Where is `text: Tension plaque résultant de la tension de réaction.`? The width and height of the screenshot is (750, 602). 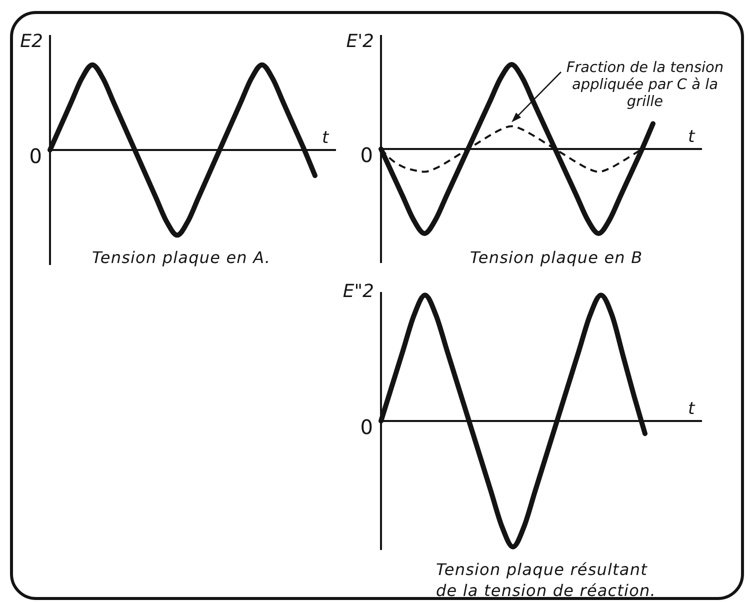 text: Tension plaque résultant de la tension de réaction. is located at coordinates (546, 580).